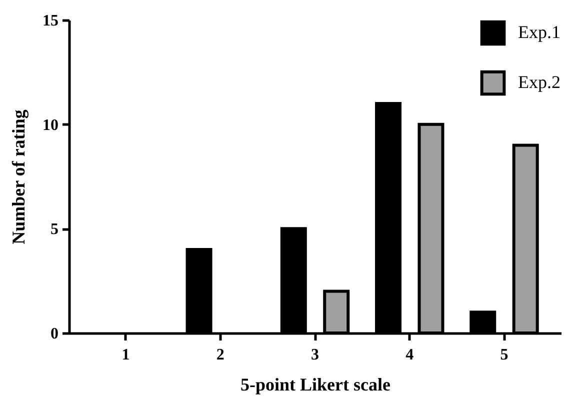  What do you see at coordinates (126, 355) in the screenshot?
I see `x-tick-label: 1` at bounding box center [126, 355].